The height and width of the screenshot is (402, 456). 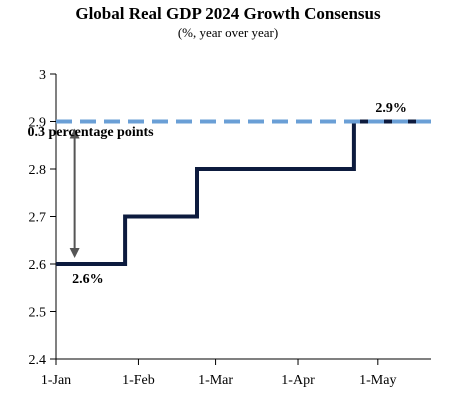 I want to click on y-tick-label: 2.8, so click(x=38, y=170).